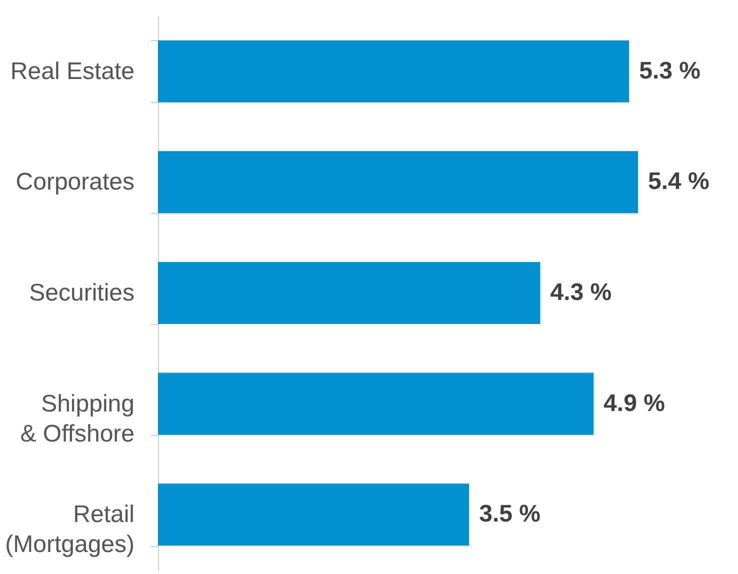  What do you see at coordinates (679, 182) in the screenshot?
I see `data-label: 5.4 %` at bounding box center [679, 182].